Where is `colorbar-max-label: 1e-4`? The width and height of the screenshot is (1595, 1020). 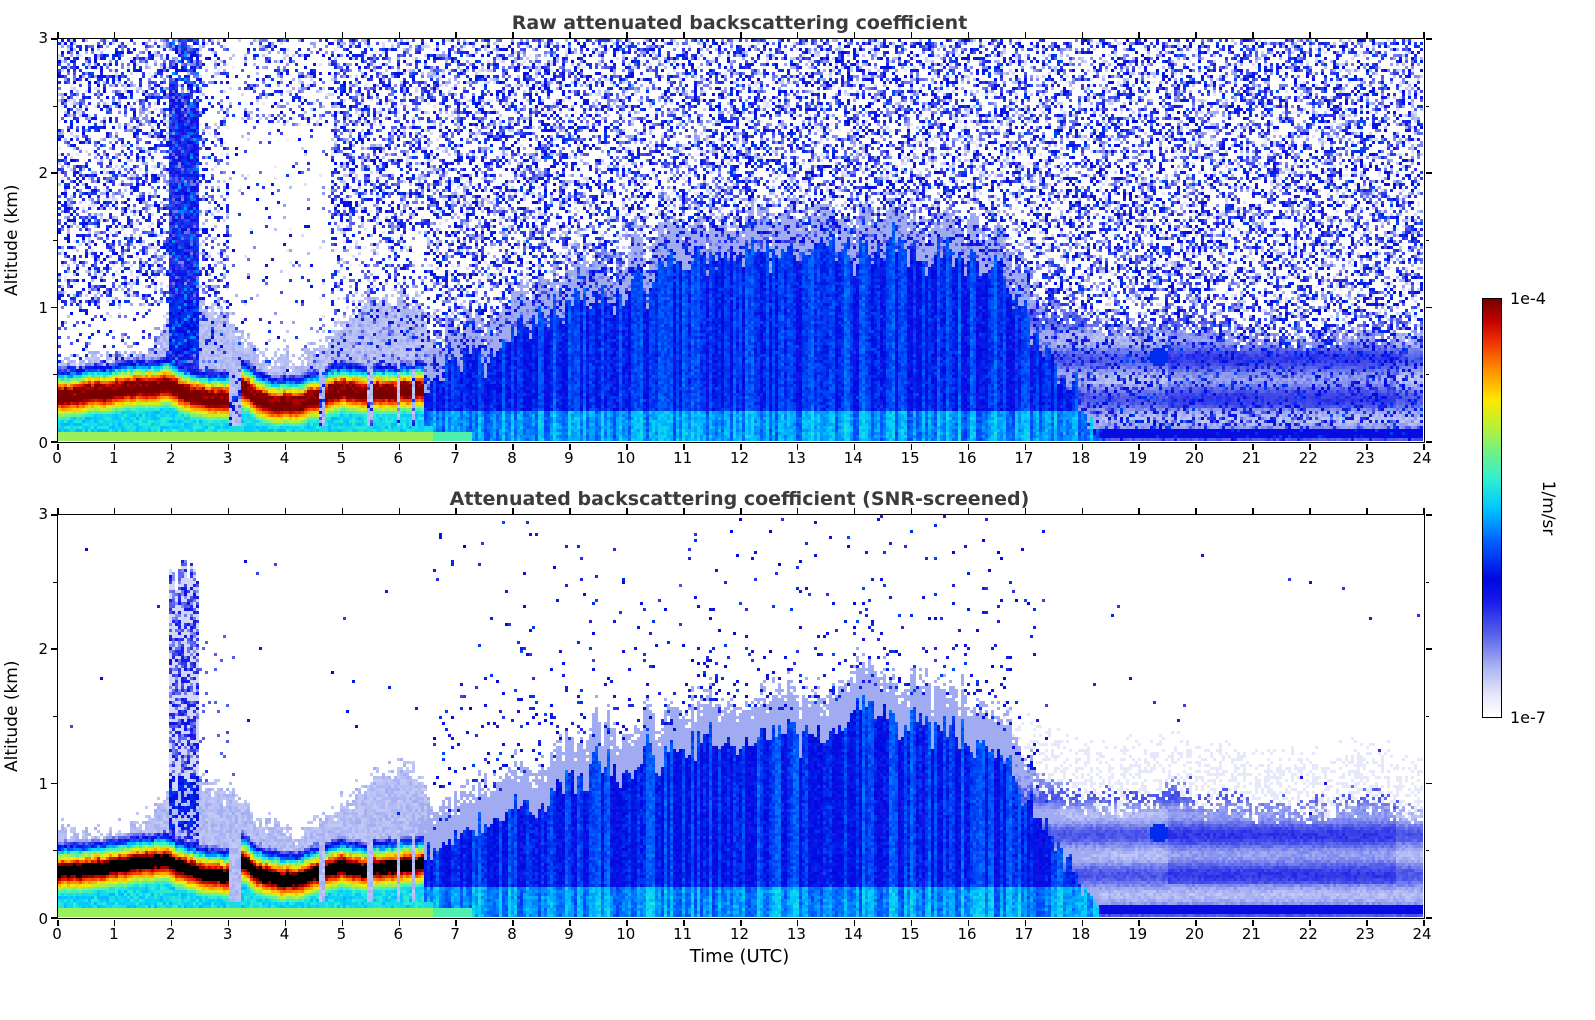 colorbar-max-label: 1e-4 is located at coordinates (1528, 298).